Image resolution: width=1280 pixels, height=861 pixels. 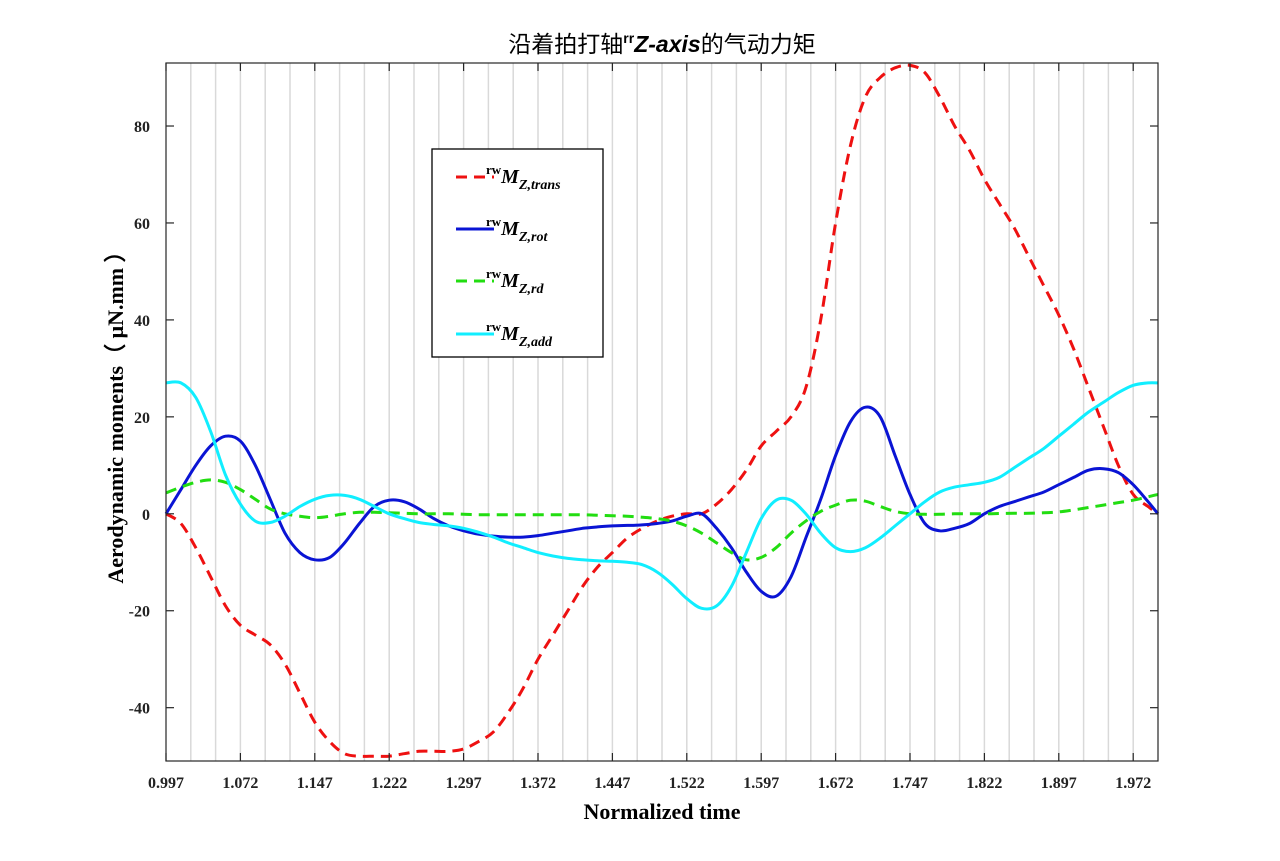 What do you see at coordinates (758, 45) in the screenshot?
I see `title-suffix: 的气动力矩` at bounding box center [758, 45].